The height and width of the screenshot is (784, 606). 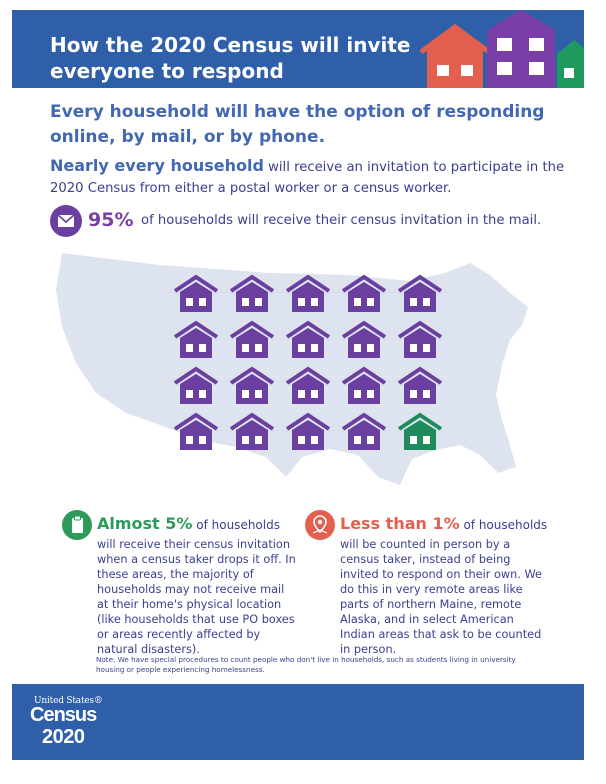 I want to click on drop-off-heading: Almost 5% of households, so click(x=188, y=523).